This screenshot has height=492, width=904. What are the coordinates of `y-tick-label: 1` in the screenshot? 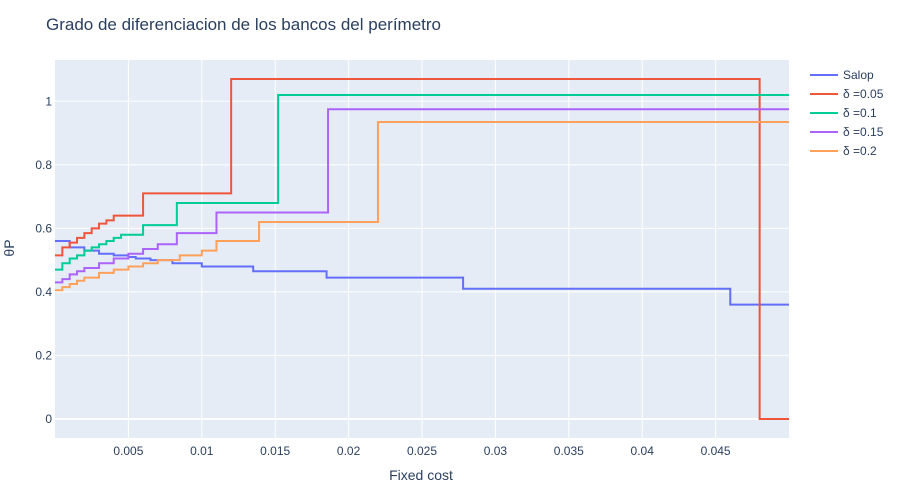 It's located at (48, 101).